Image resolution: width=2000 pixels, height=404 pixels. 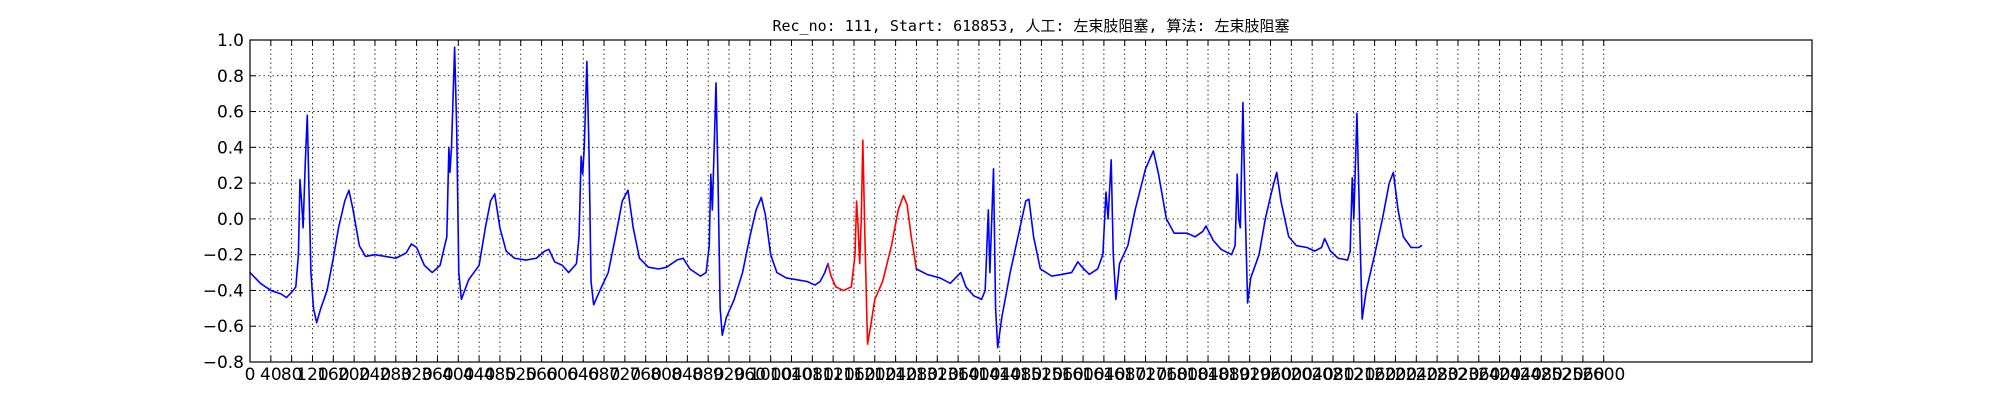 I want to click on x-tick-label: 1280, so click(x=916, y=375).